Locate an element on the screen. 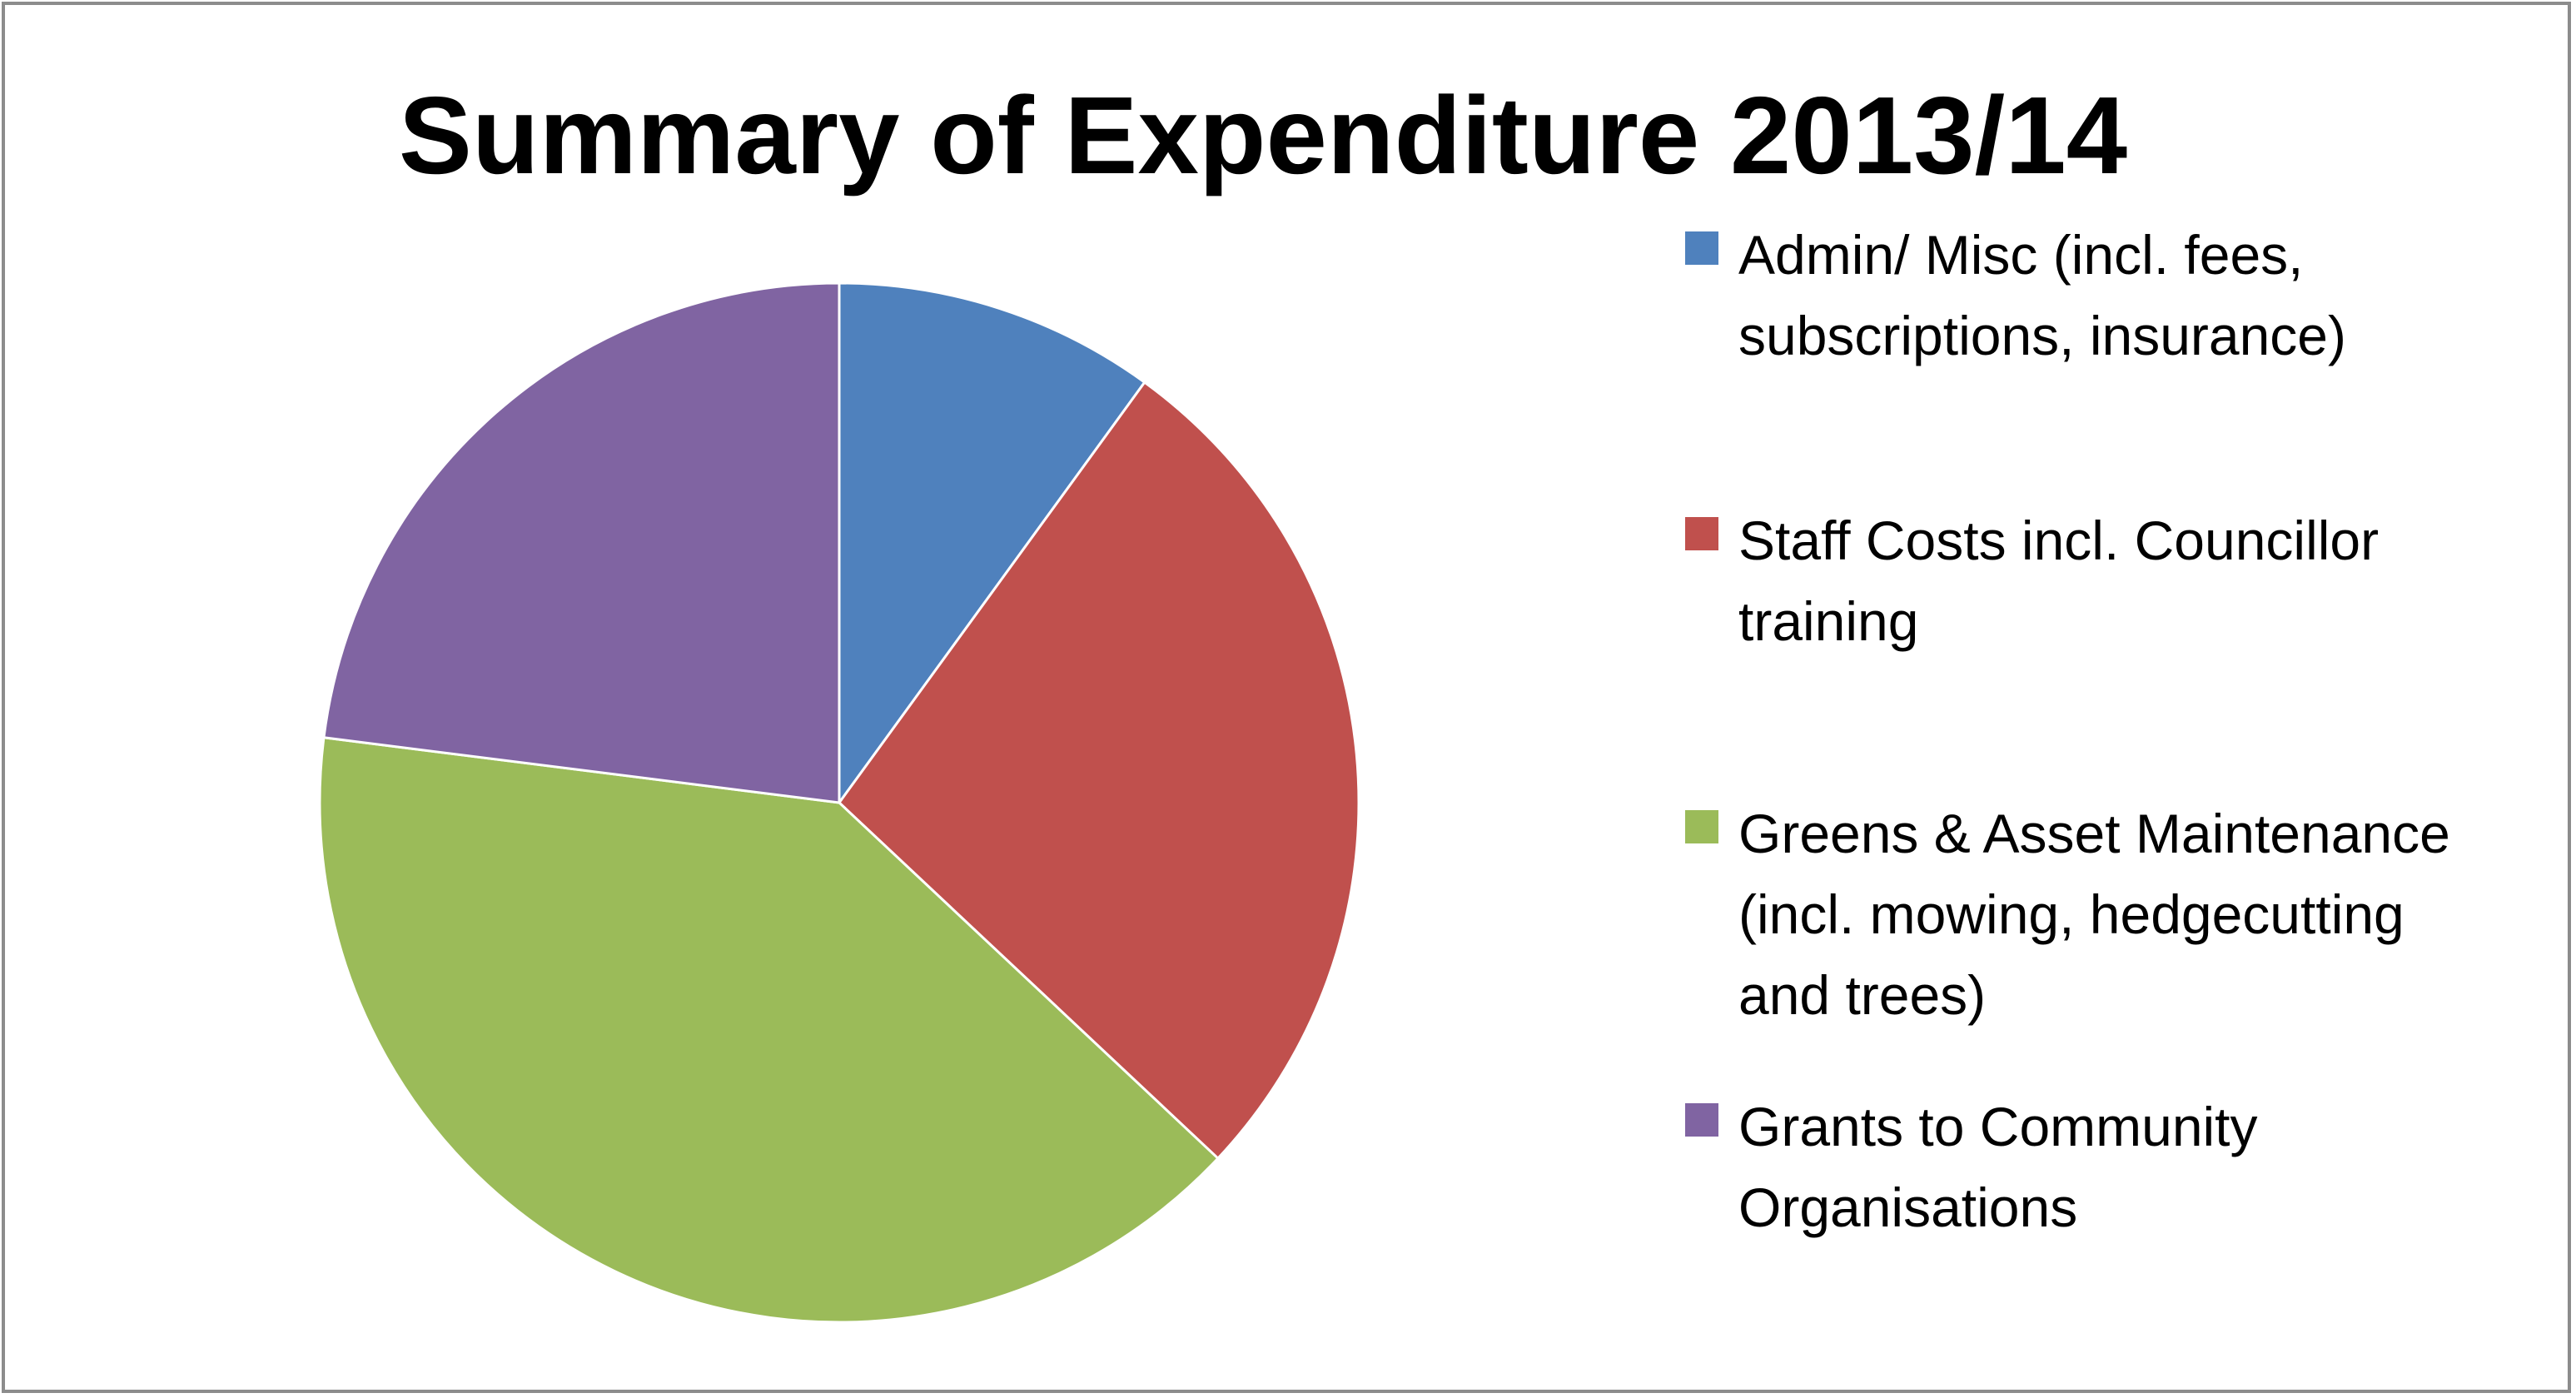 The width and height of the screenshot is (2576, 1398). pie-slice-admin is located at coordinates (992, 542).